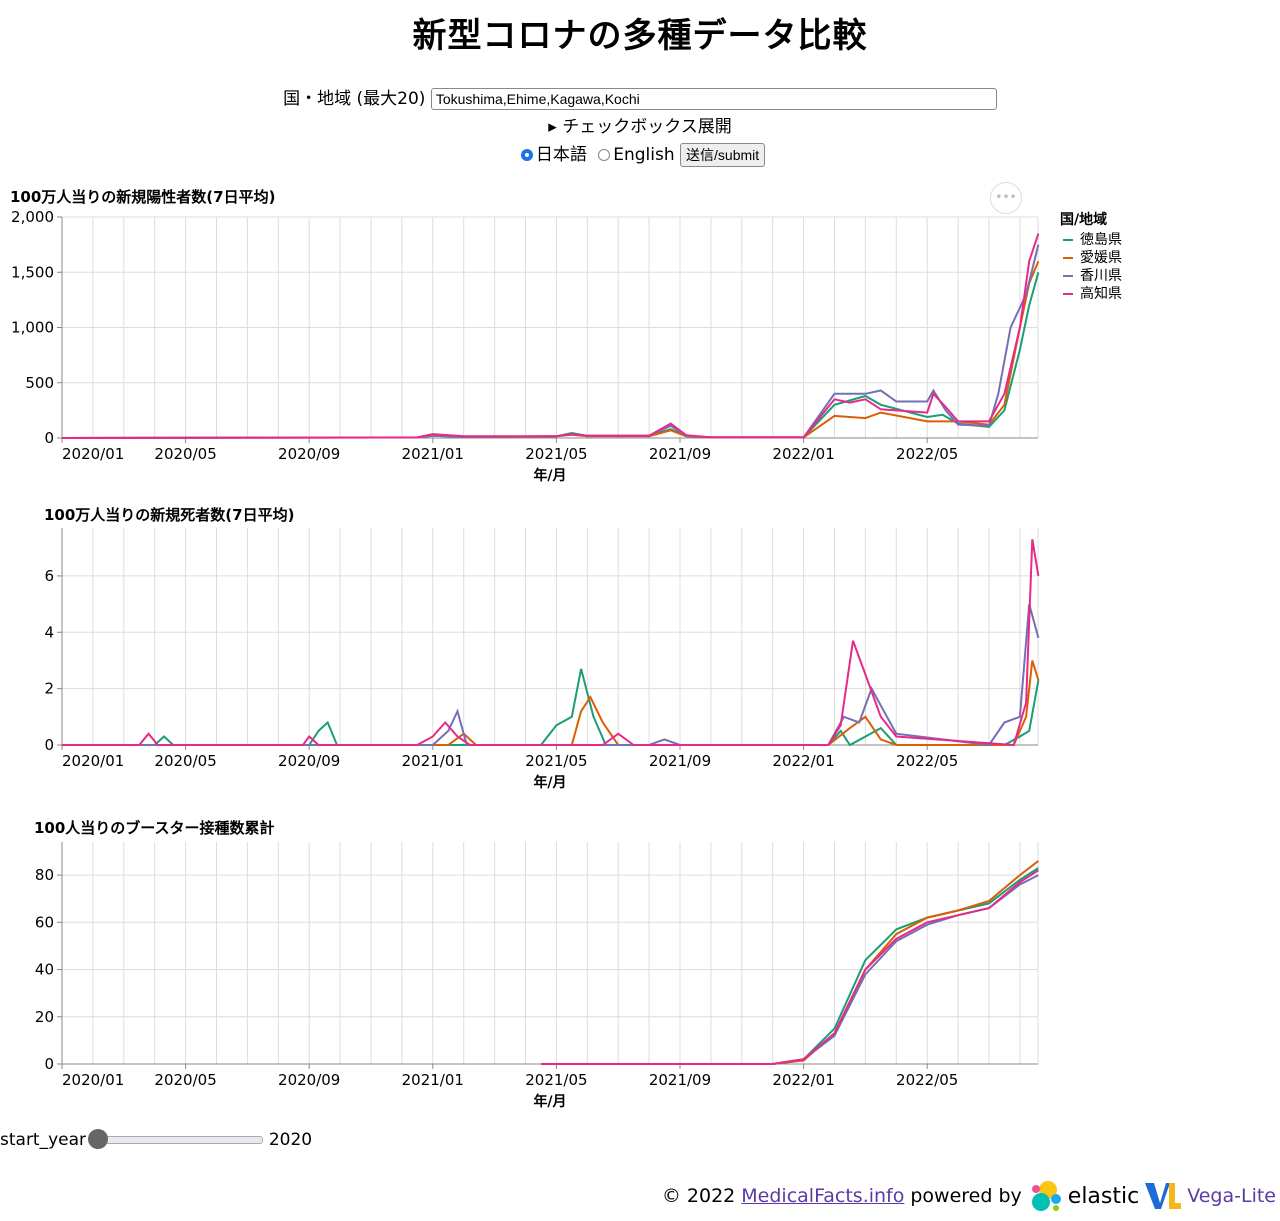 This screenshot has height=1221, width=1280. I want to click on legend-title: 国/地域, so click(1084, 220).